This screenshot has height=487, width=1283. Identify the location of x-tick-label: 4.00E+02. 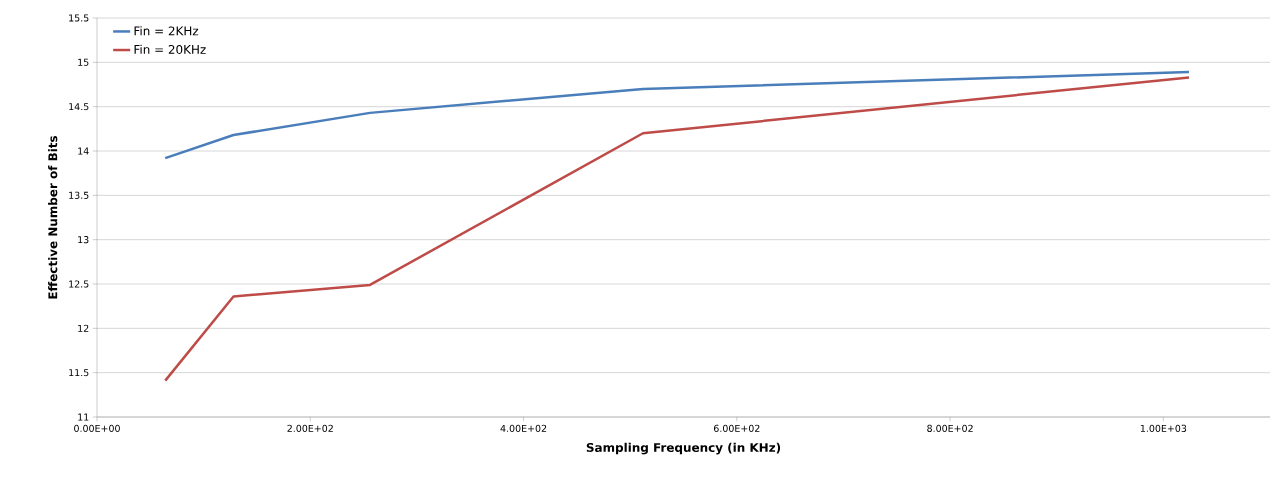
(523, 428).